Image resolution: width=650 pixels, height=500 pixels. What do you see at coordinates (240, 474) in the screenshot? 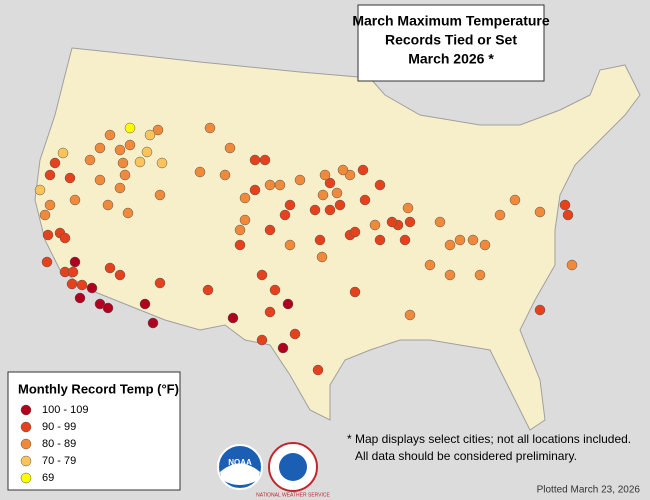
I see `noaa-wave` at bounding box center [240, 474].